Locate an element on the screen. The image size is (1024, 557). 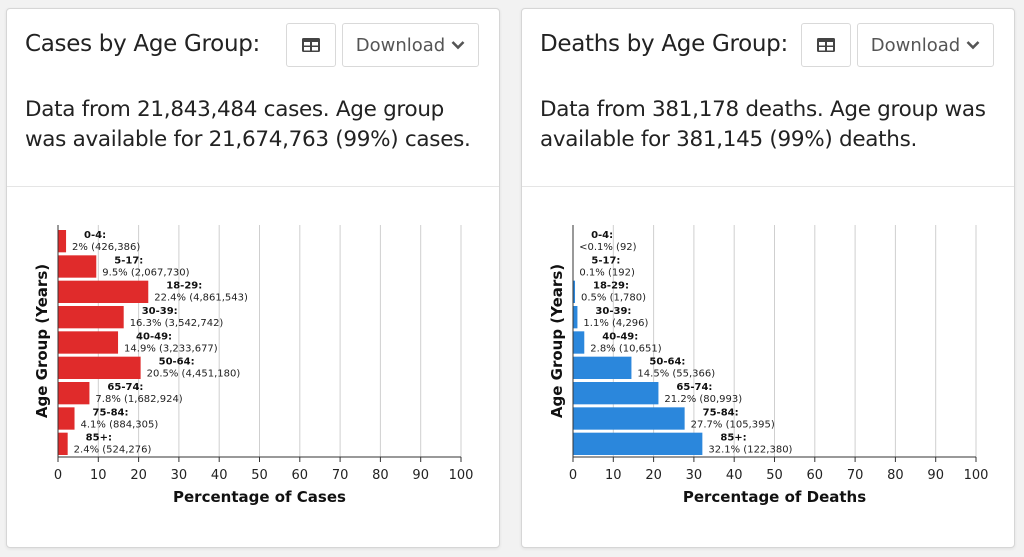
bar-data-label: 22.4% (4,861,543) is located at coordinates (201, 298).